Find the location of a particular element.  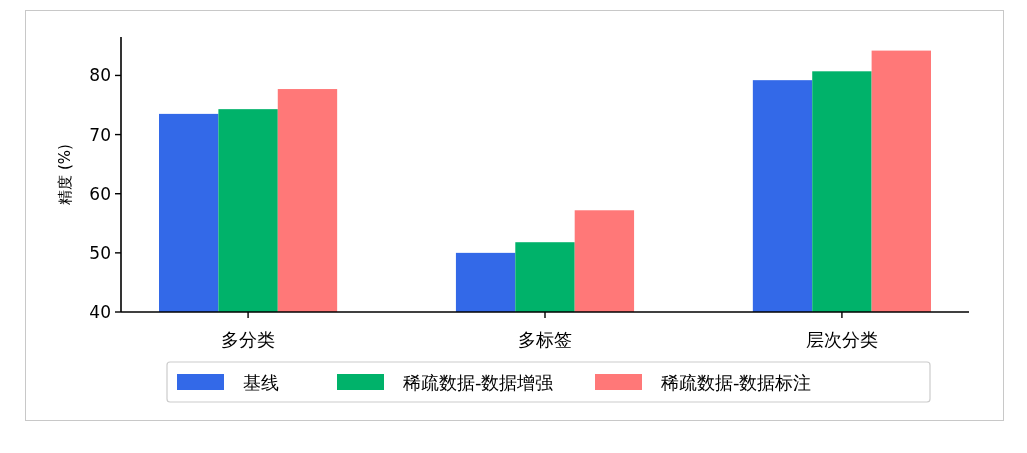

y-axis-title: 精度 (%) is located at coordinates (65, 174).